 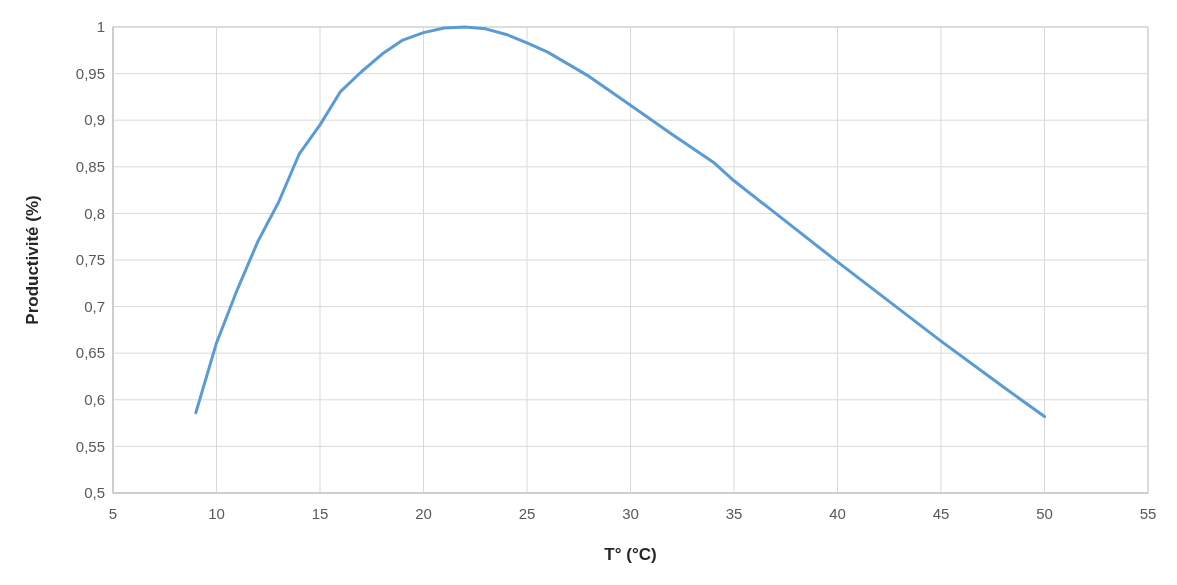 What do you see at coordinates (90, 167) in the screenshot?
I see `y-tick-label: 0,85` at bounding box center [90, 167].